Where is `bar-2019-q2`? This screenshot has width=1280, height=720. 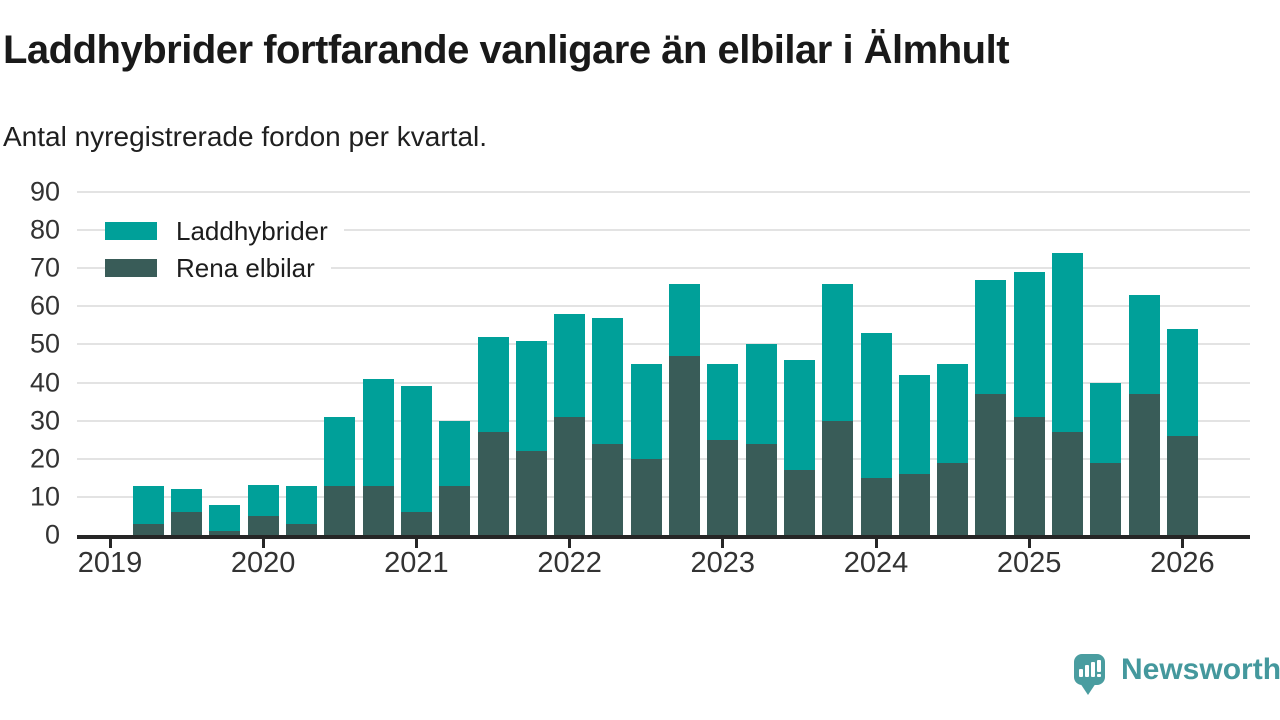 bar-2019-q2 is located at coordinates (148, 363).